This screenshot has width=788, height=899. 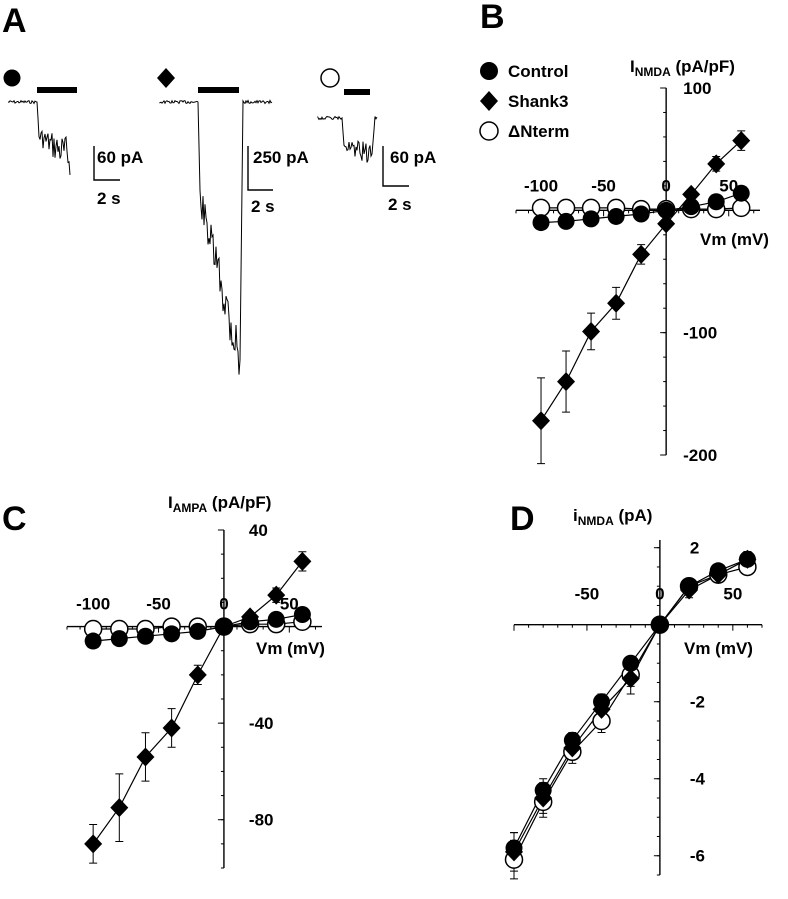 I want to click on panel-letter-c: C, so click(x=14, y=519).